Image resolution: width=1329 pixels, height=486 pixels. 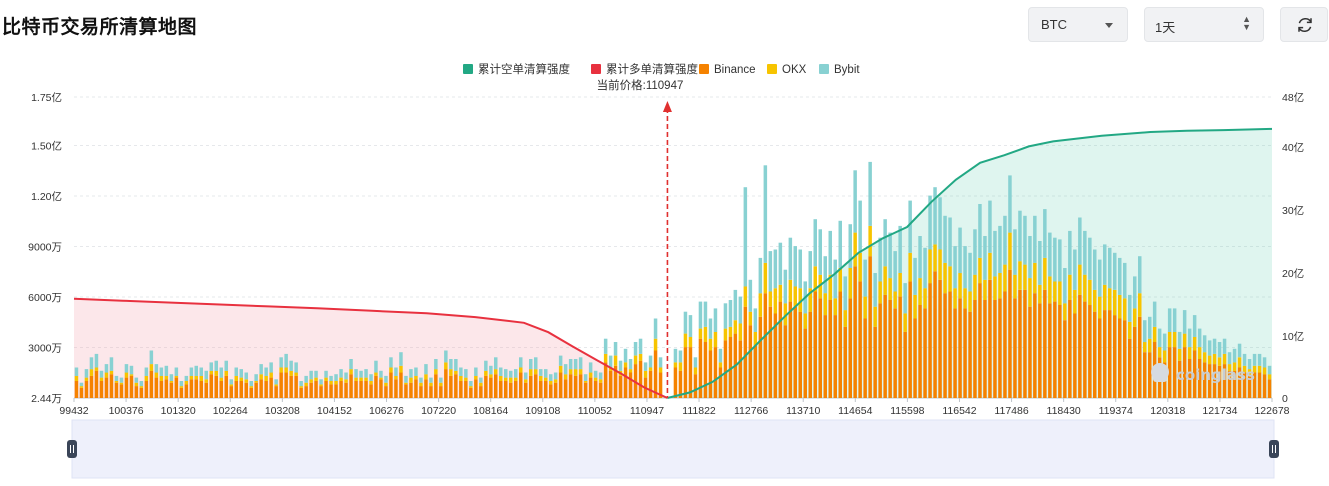 I want to click on x-tick-label: 116542, so click(x=959, y=411).